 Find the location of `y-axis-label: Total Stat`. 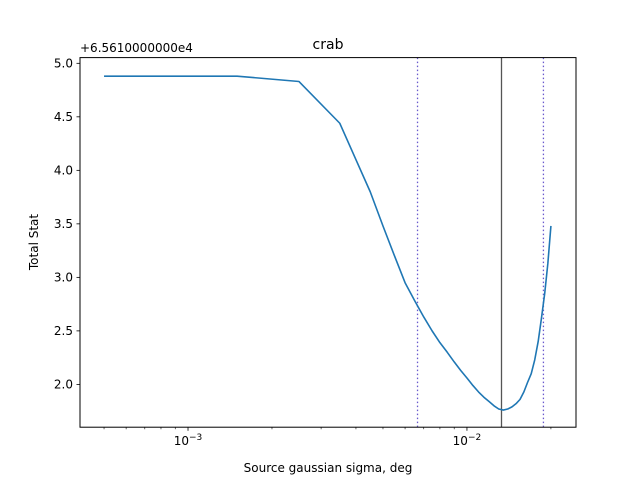

y-axis-label: Total Stat is located at coordinates (34, 243).